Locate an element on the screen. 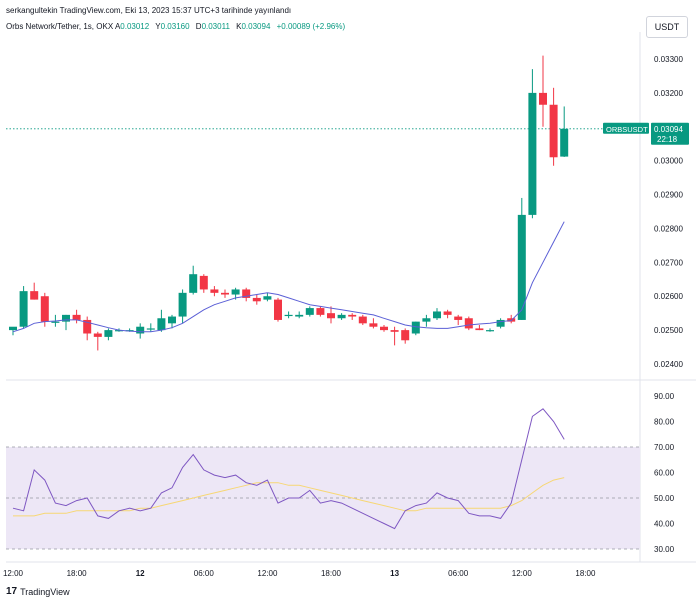 The height and width of the screenshot is (602, 696). change-value: +0.00089 (+2.96%) is located at coordinates (311, 26).